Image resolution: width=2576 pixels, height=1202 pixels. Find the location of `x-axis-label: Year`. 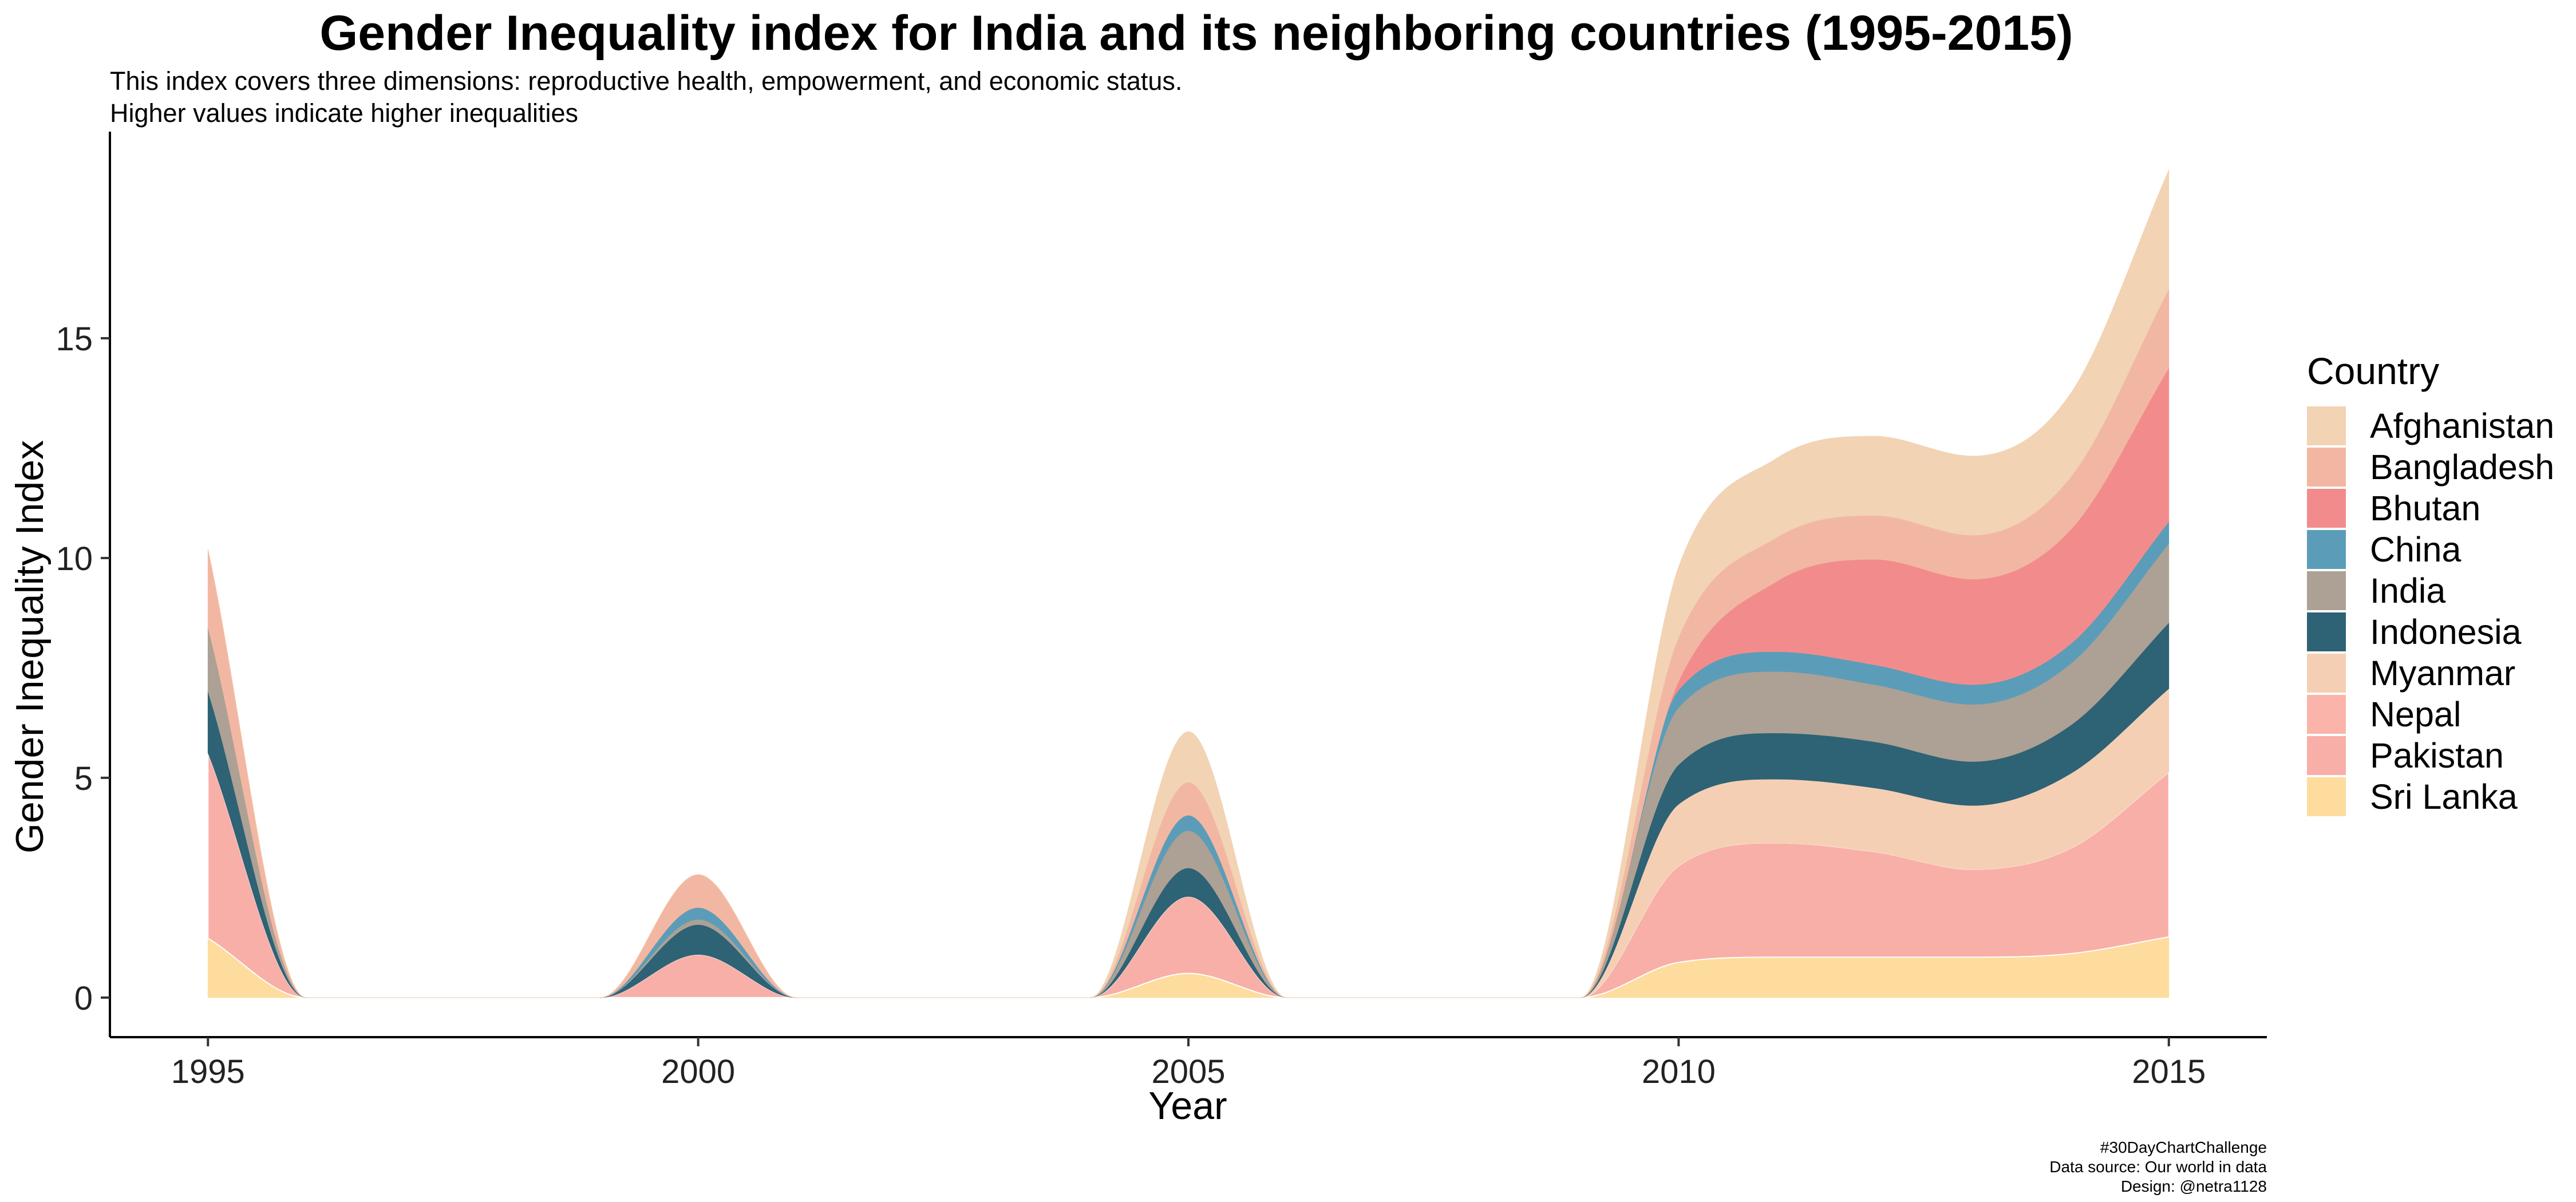

x-axis-label: Year is located at coordinates (1187, 1106).